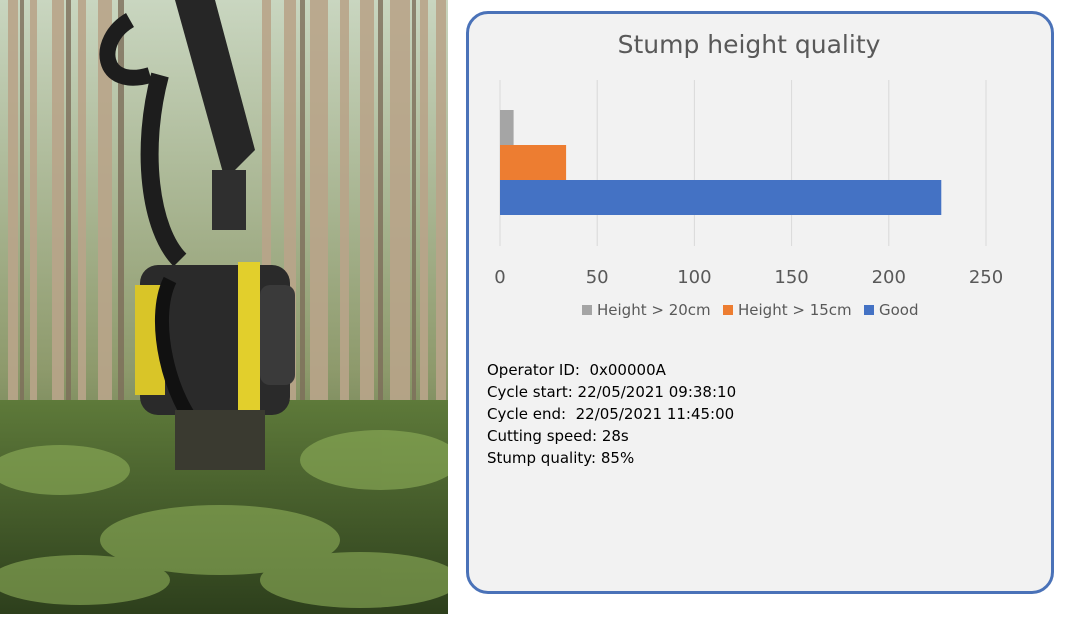 This screenshot has height=618, width=1070. I want to click on legend-label: Height > 20cm, so click(654, 310).